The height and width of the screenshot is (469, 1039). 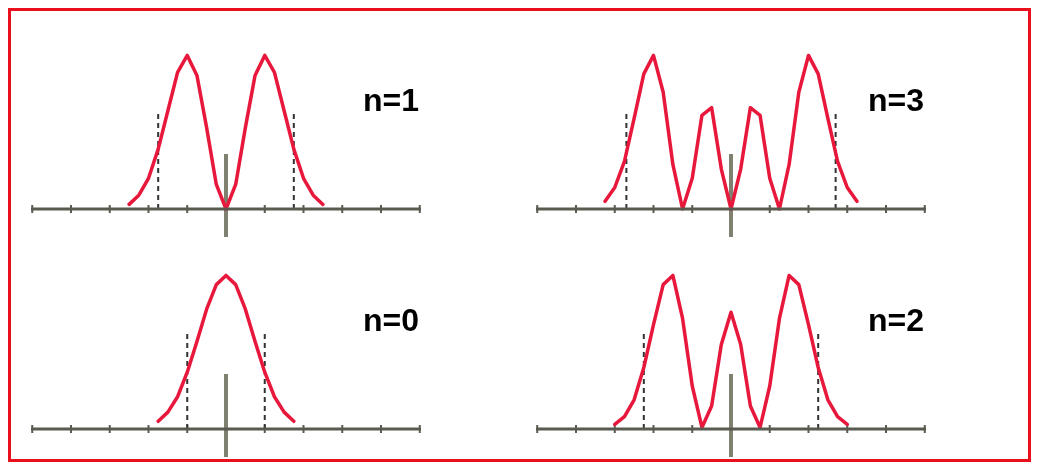 What do you see at coordinates (896, 320) in the screenshot?
I see `text: n=2` at bounding box center [896, 320].